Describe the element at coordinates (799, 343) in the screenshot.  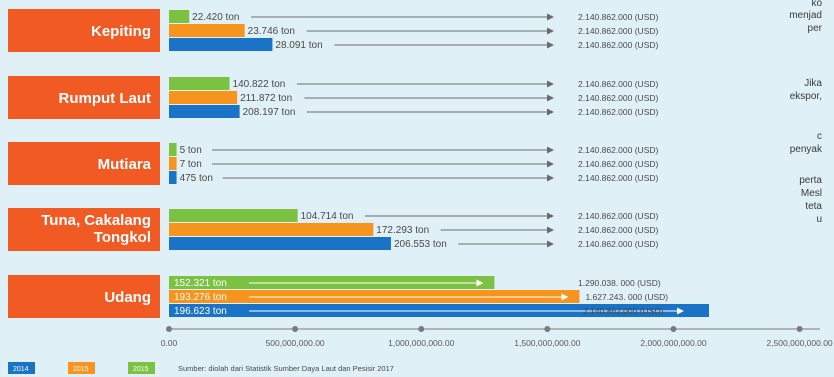
I see `x-tick-label: 2,500,000,000.00` at that location.